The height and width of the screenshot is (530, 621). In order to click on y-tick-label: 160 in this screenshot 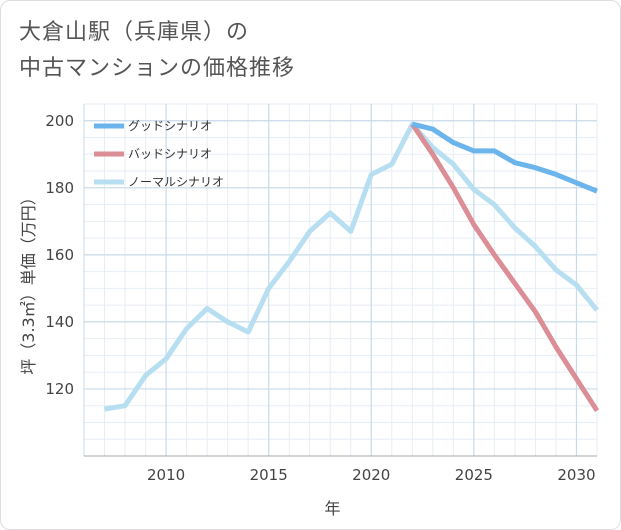, I will do `click(59, 255)`.